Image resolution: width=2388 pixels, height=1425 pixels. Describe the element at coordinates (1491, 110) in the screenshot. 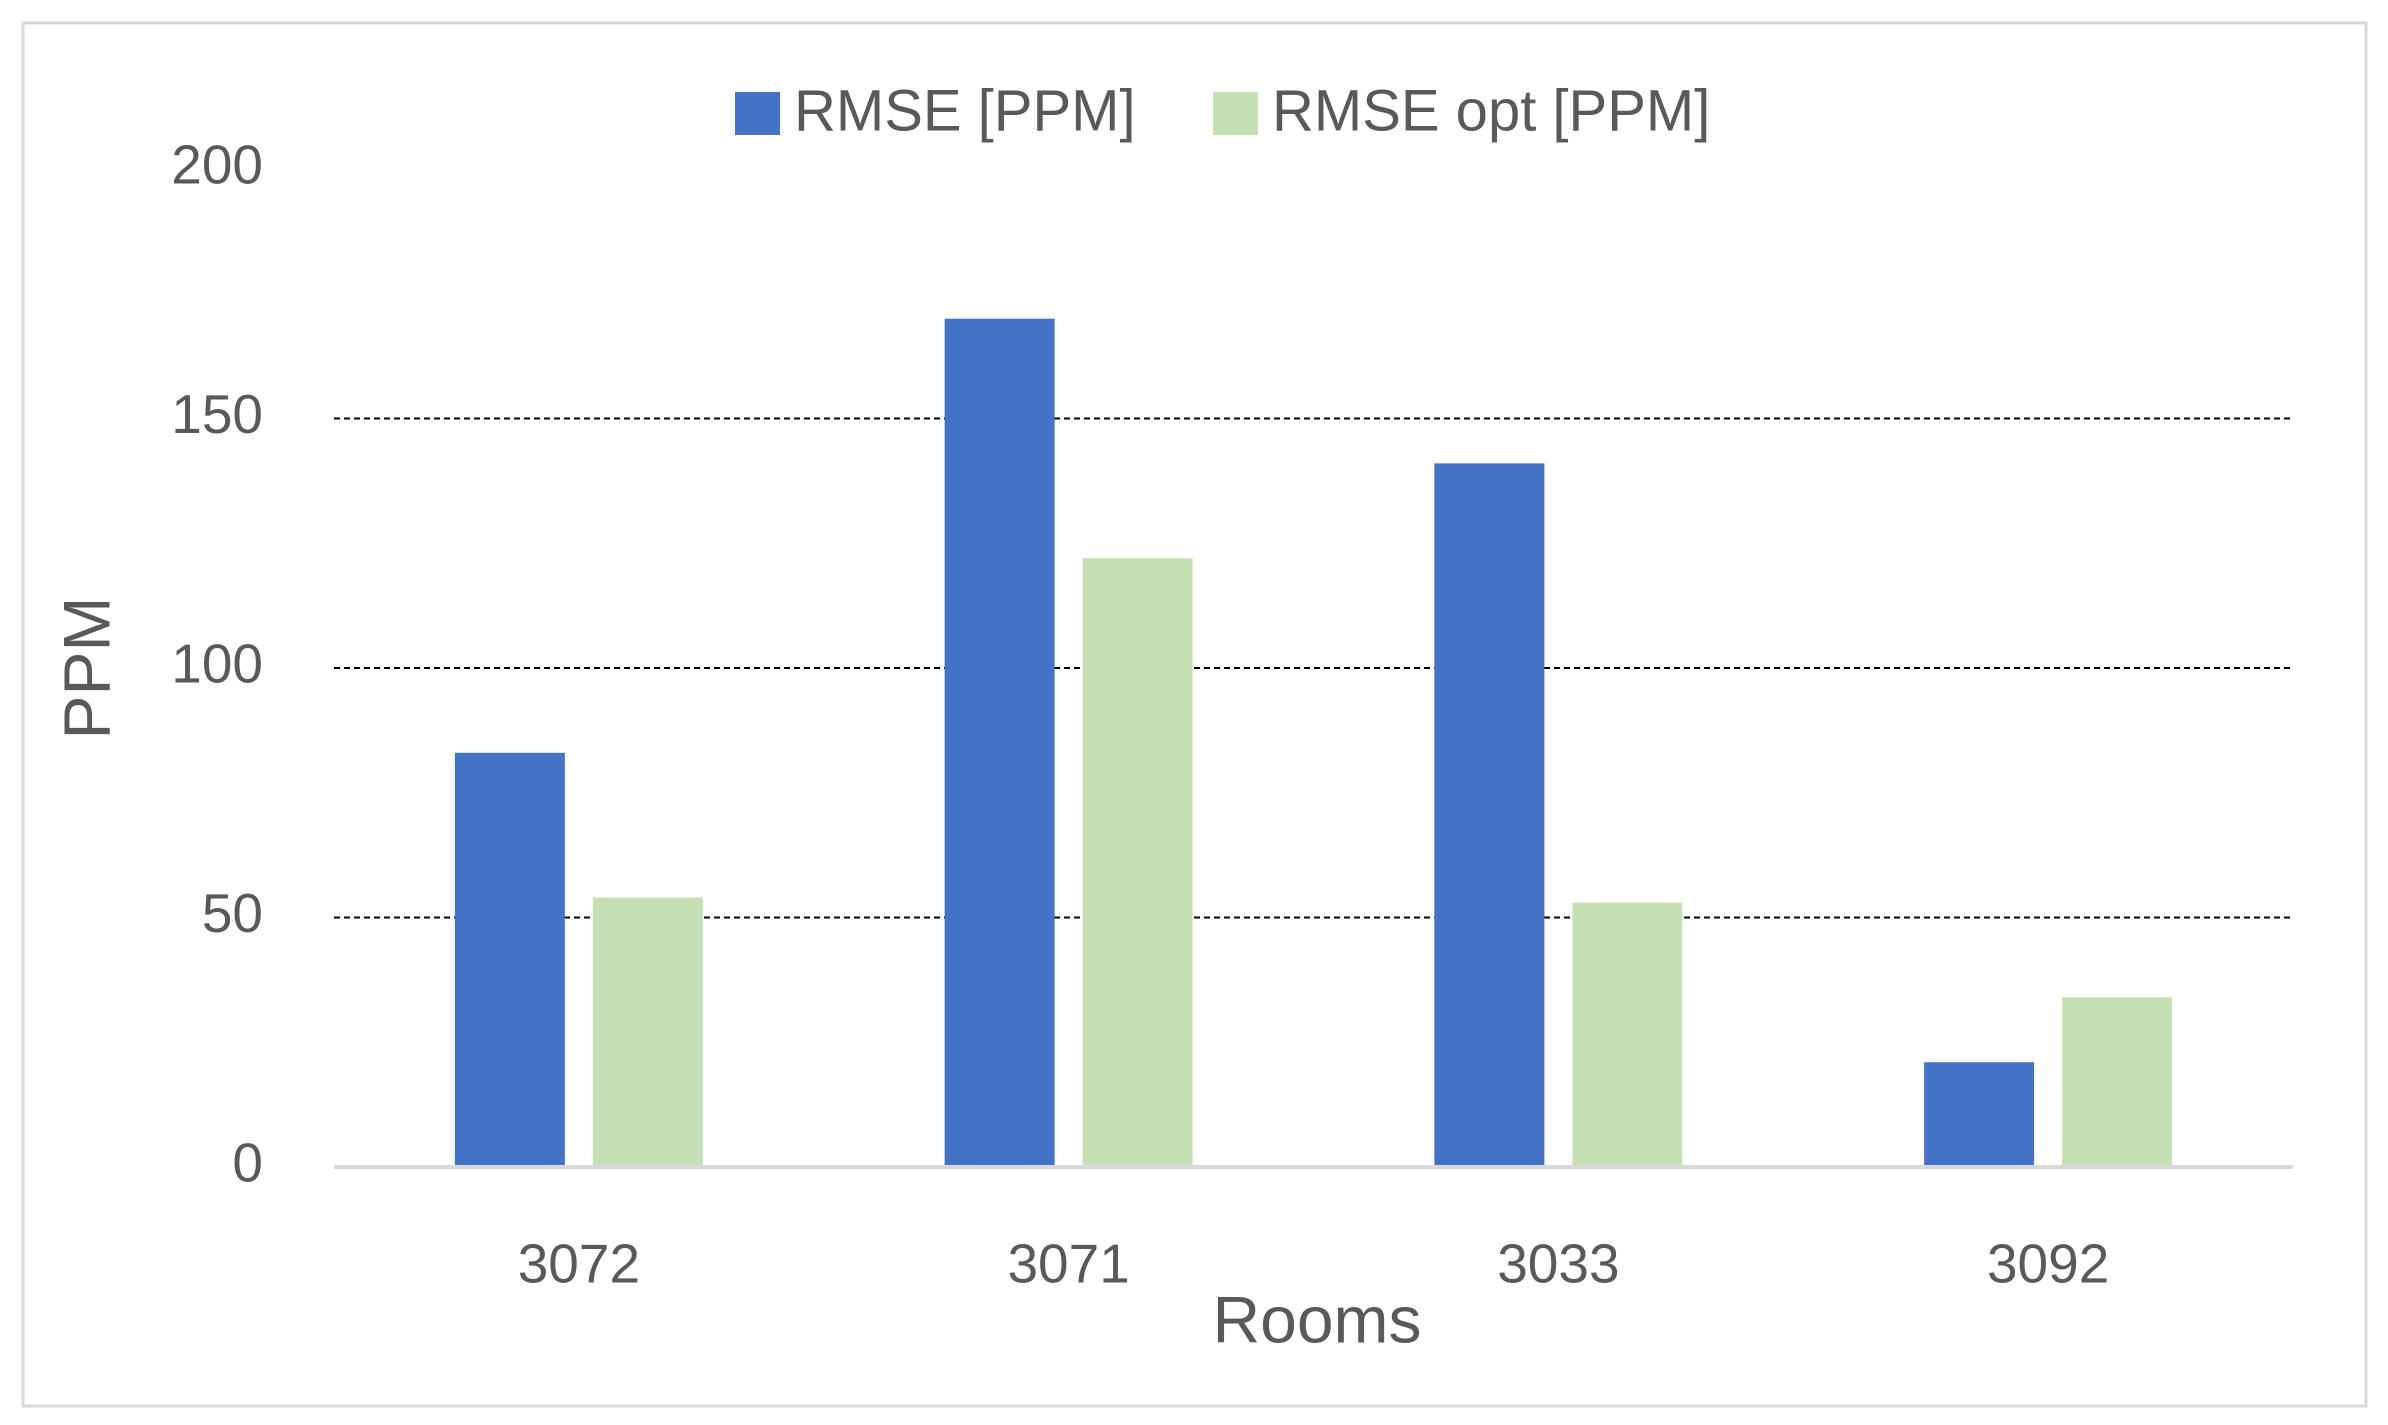

I see `legend-label: RMSE opt [PPM]` at that location.